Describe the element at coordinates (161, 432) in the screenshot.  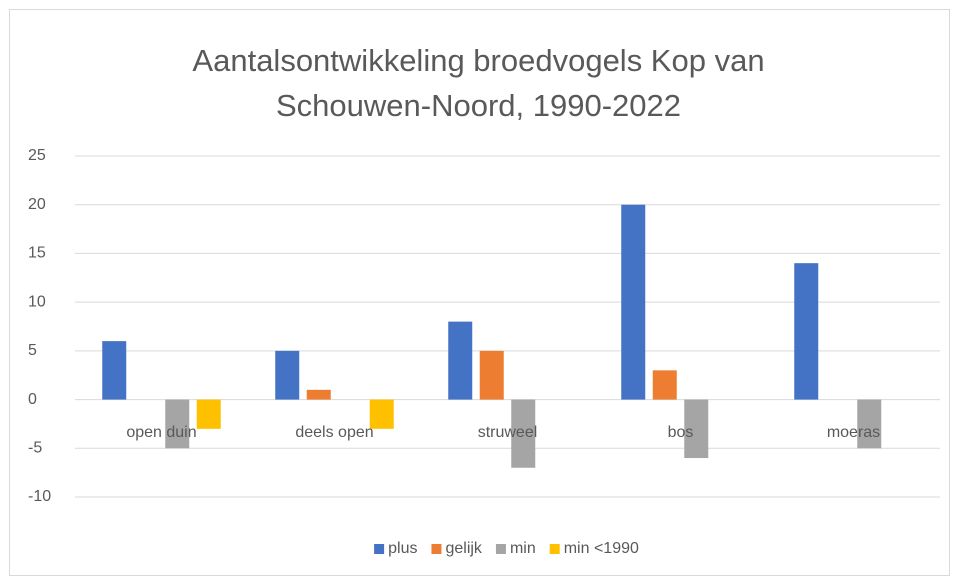
I see `x-tick-label: open duin` at that location.